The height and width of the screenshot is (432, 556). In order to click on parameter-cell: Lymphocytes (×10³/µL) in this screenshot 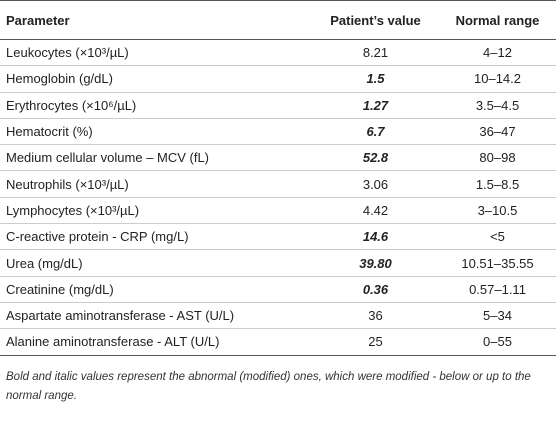, I will do `click(156, 211)`.